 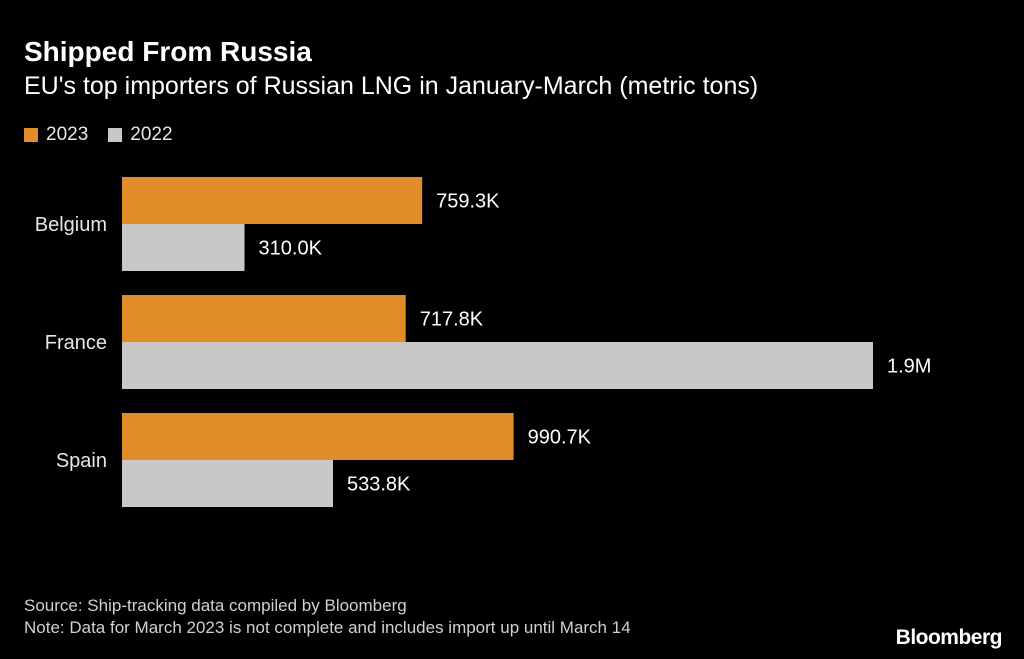 I want to click on bar-spain-2022, so click(x=227, y=483).